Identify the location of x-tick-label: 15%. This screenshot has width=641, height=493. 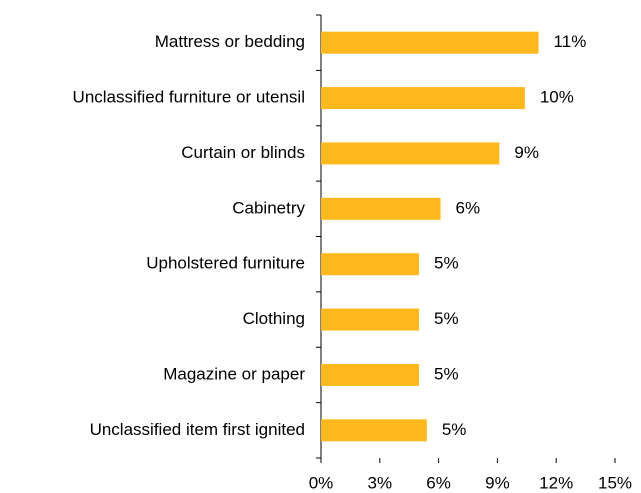
(615, 482).